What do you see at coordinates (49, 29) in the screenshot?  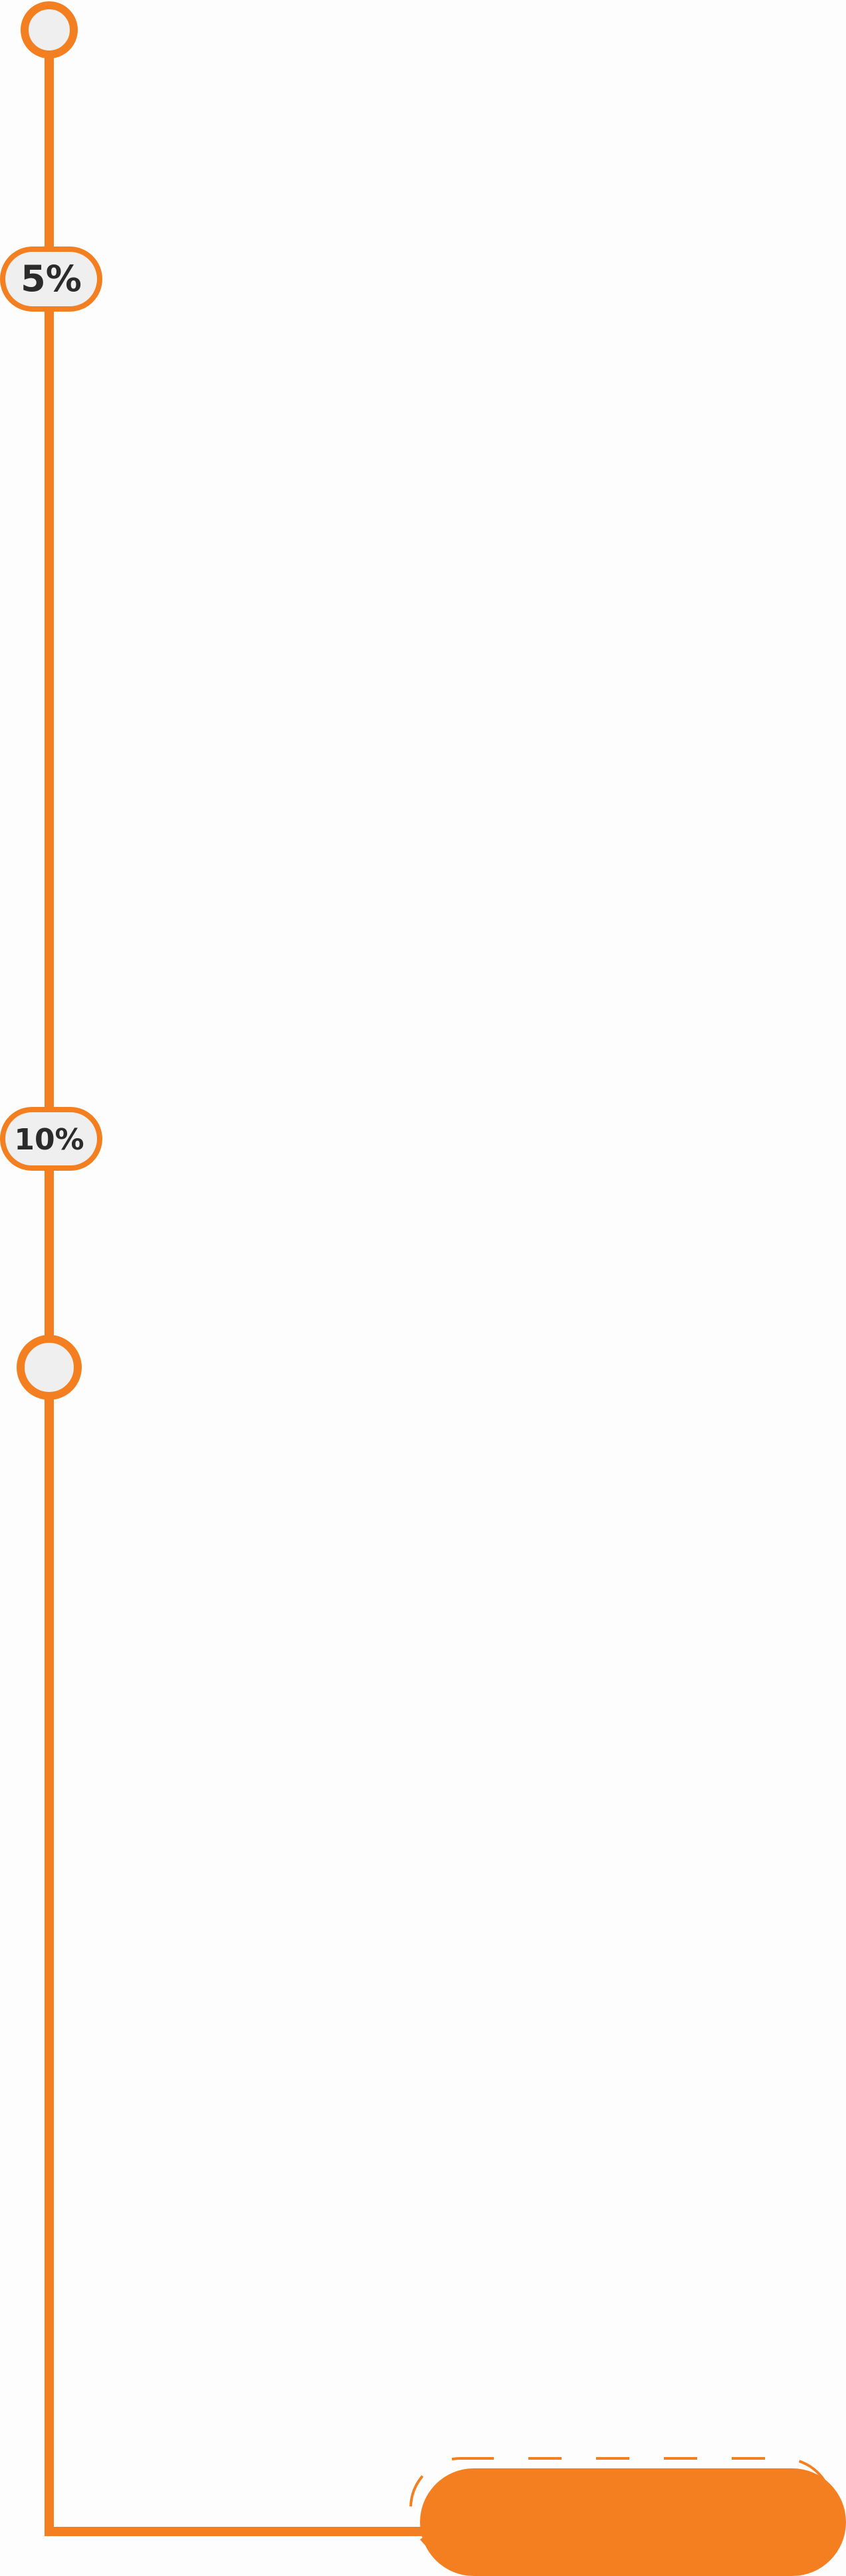 I see `timeline-start-node` at bounding box center [49, 29].